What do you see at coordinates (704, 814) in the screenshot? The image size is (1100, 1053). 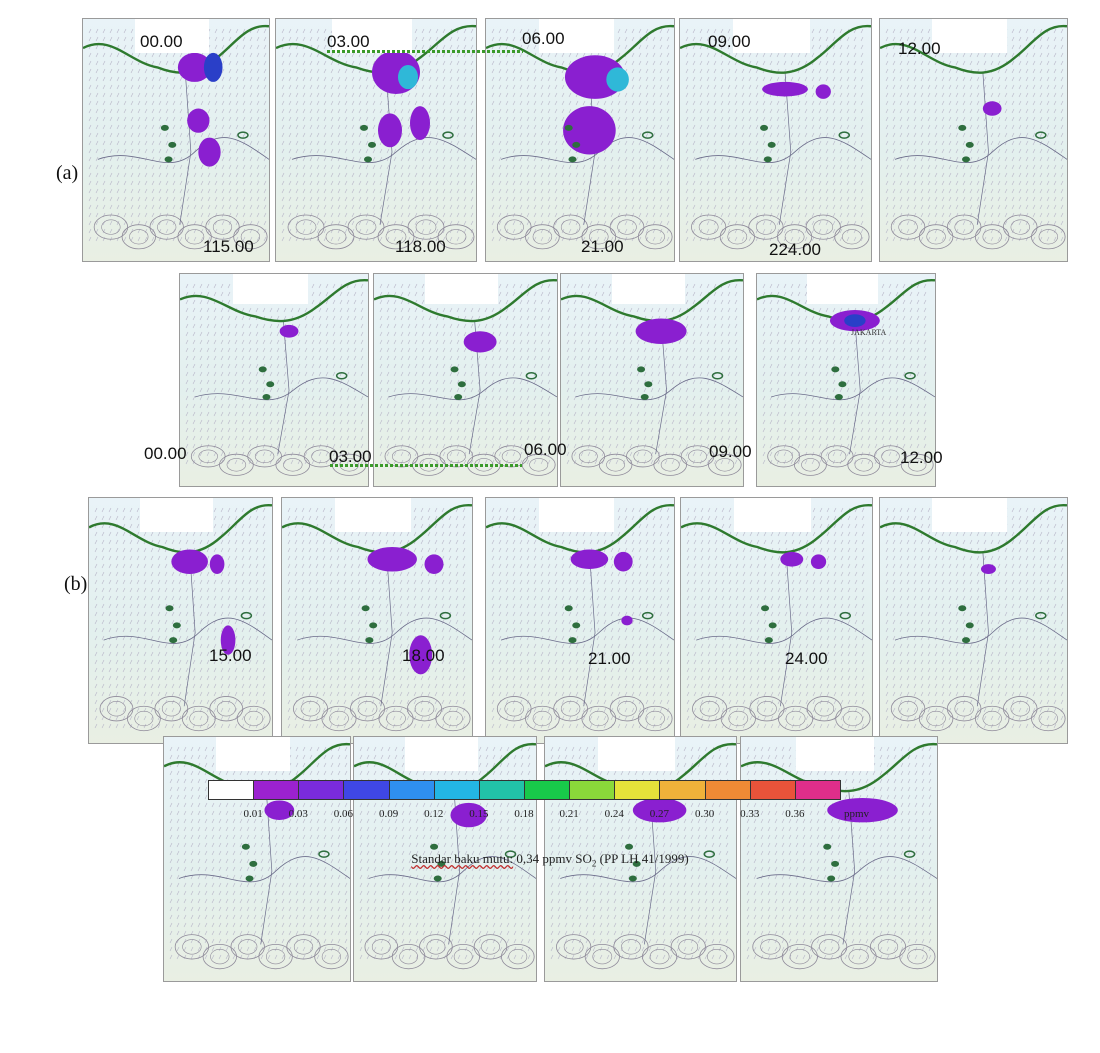 I see `colorbar-tick-label: 0.30` at bounding box center [704, 814].